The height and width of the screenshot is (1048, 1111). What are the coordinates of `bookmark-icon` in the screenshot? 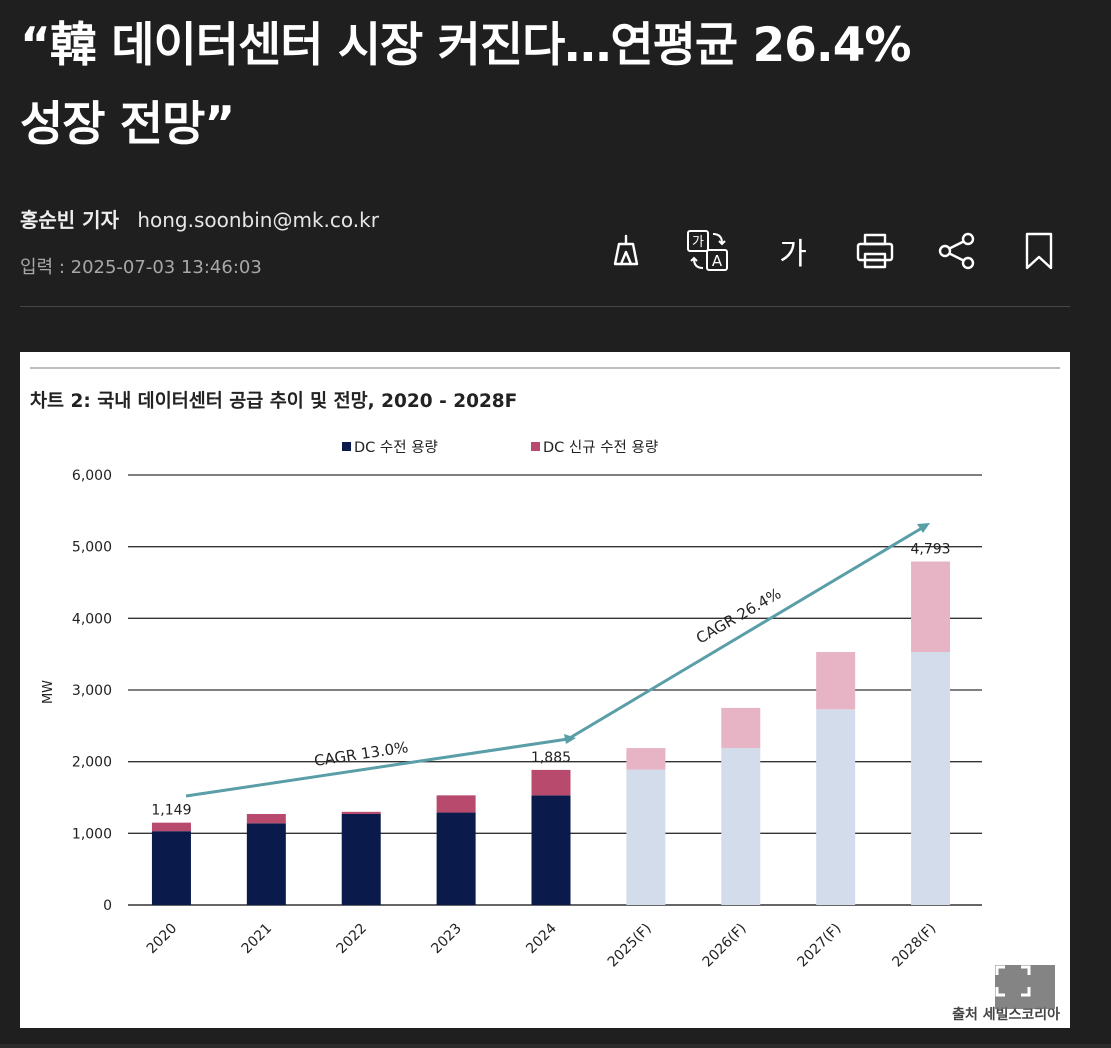 It's located at (1039, 251).